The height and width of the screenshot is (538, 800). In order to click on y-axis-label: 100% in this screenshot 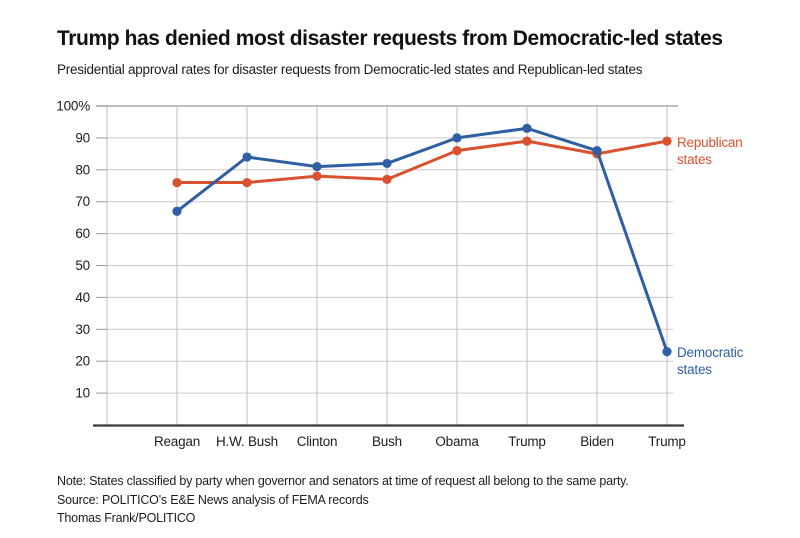, I will do `click(73, 106)`.